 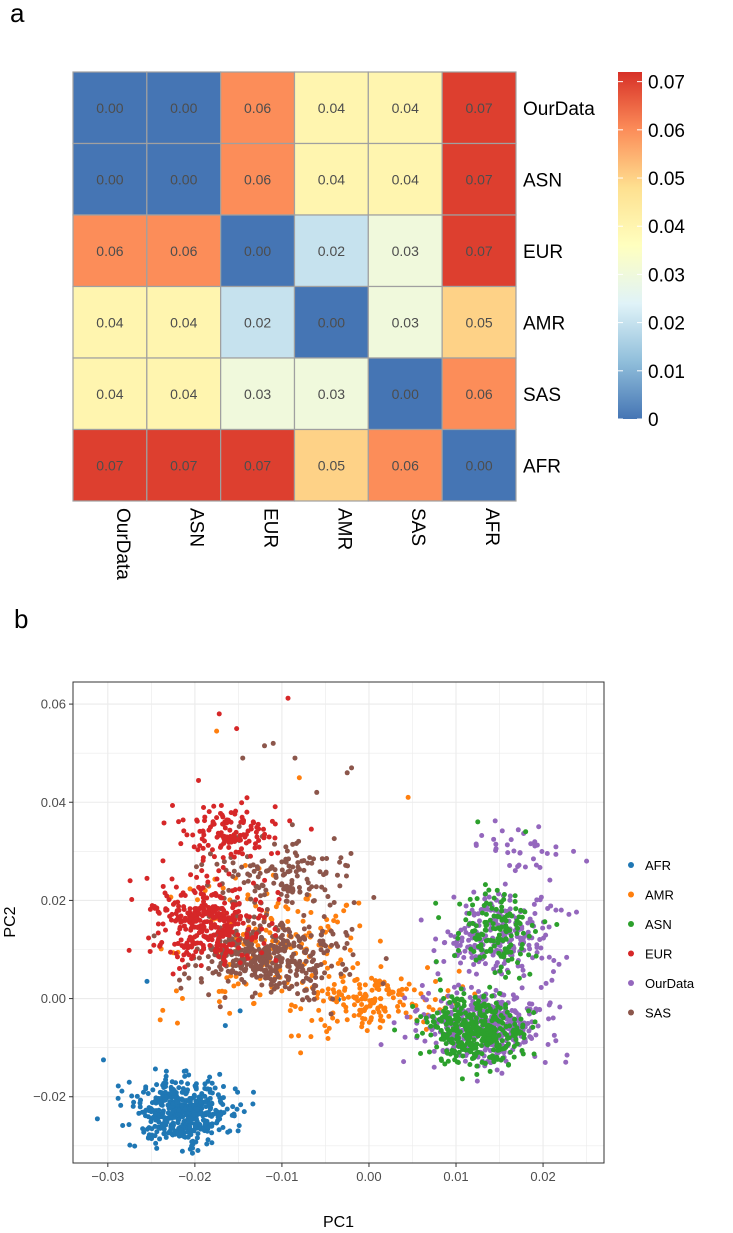 I want to click on y-tick-label: −0.02, so click(x=49, y=1096).